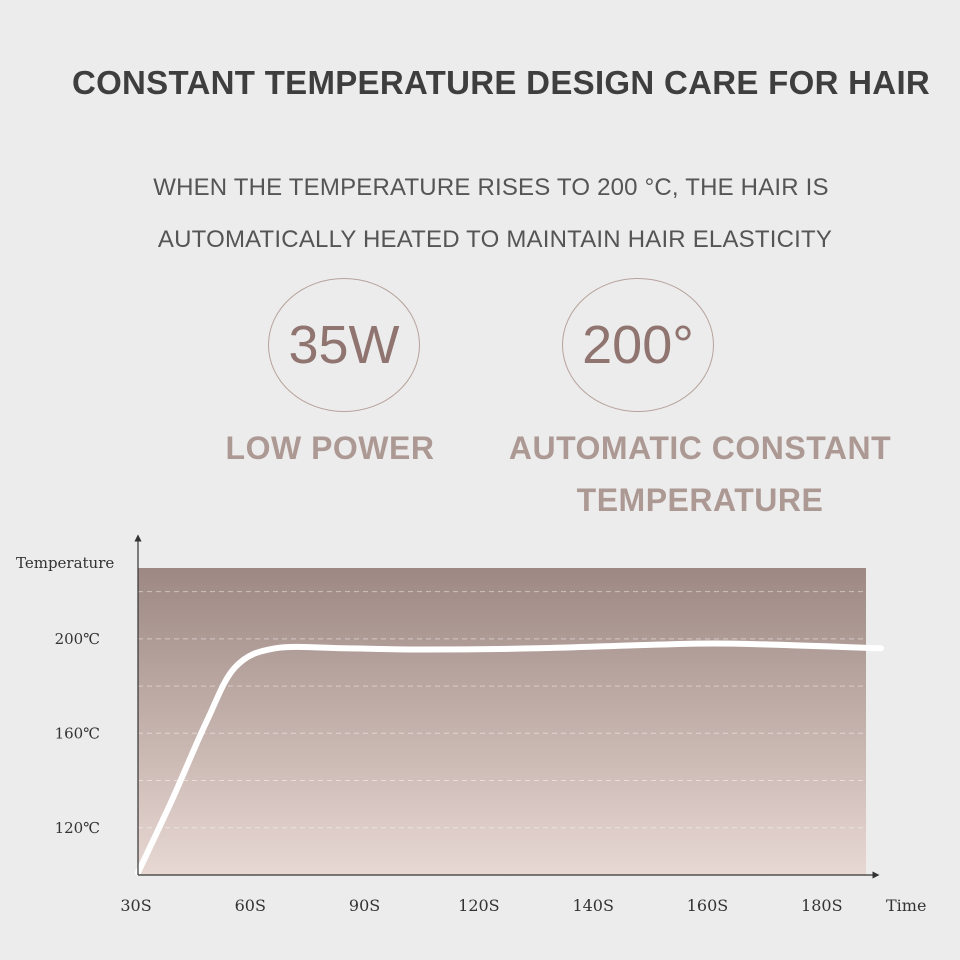 The width and height of the screenshot is (960, 960). I want to click on x-tick-label: 140S, so click(593, 905).